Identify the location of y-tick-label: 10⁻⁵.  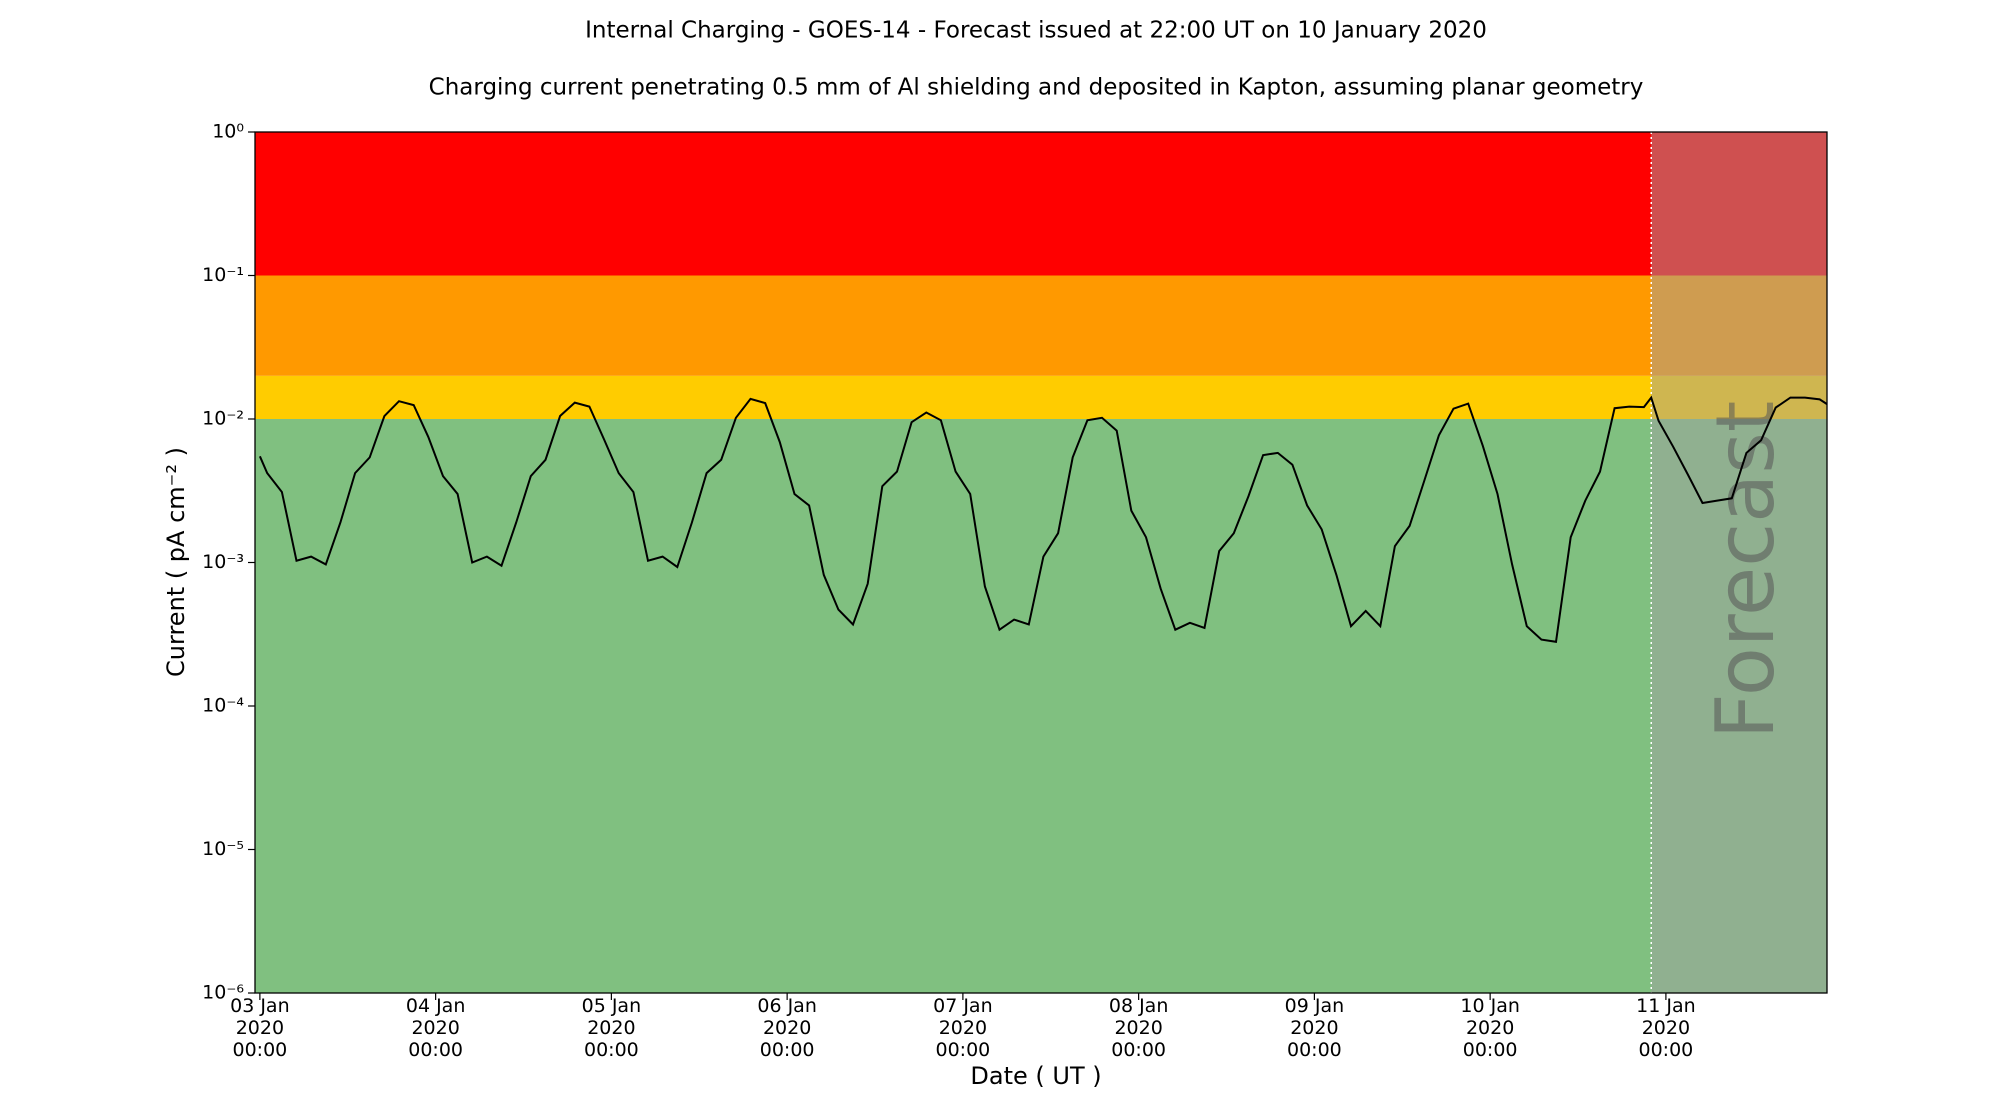
(223, 849).